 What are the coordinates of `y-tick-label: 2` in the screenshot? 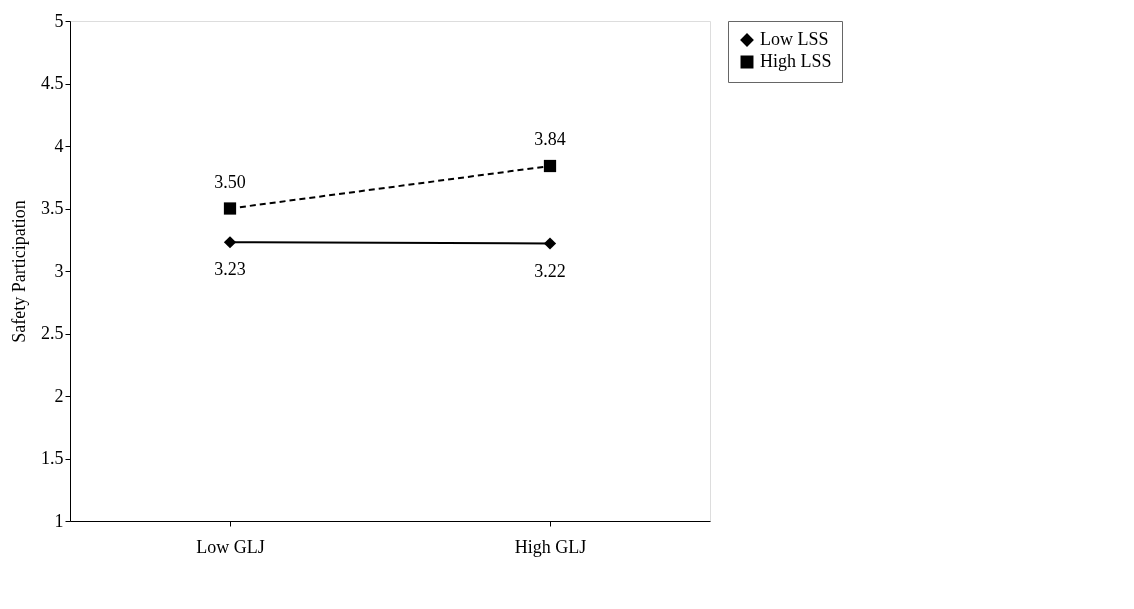 It's located at (59, 395).